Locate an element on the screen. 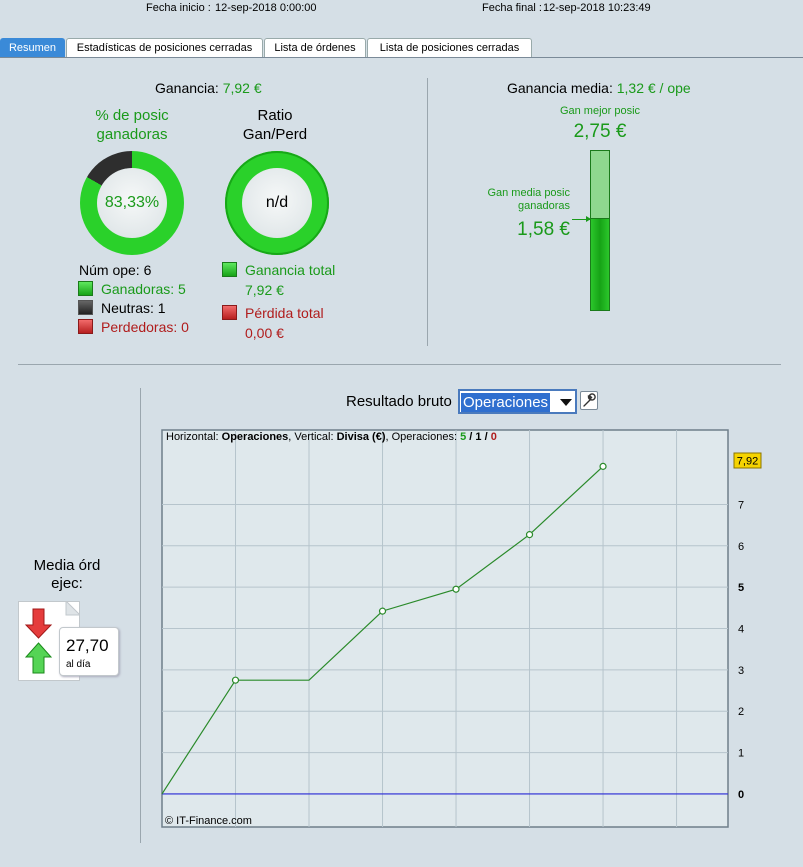  ratio-title-line2: Gan/Perd is located at coordinates (275, 134).